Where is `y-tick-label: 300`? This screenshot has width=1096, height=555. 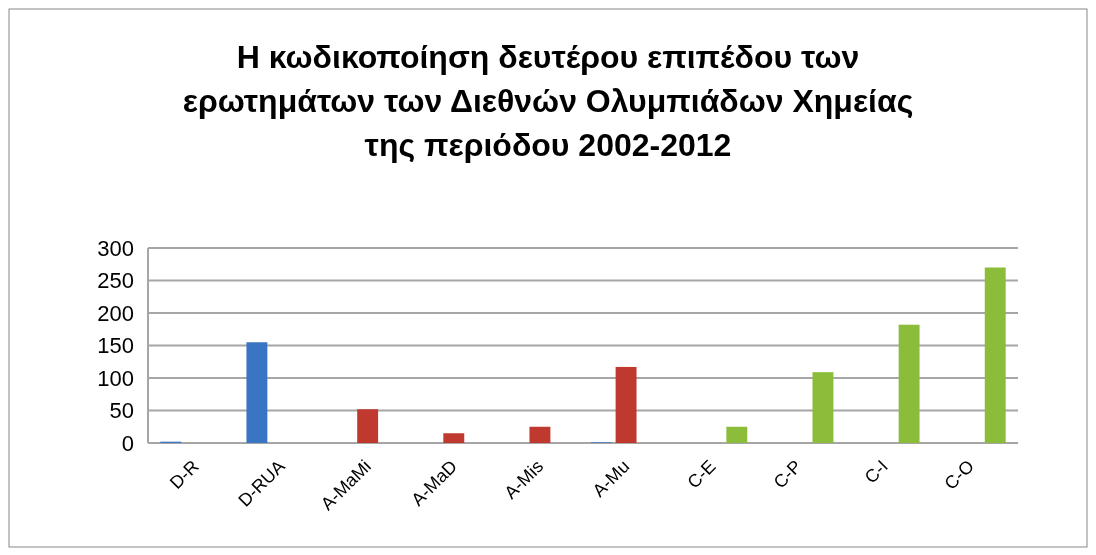
y-tick-label: 300 is located at coordinates (115, 248).